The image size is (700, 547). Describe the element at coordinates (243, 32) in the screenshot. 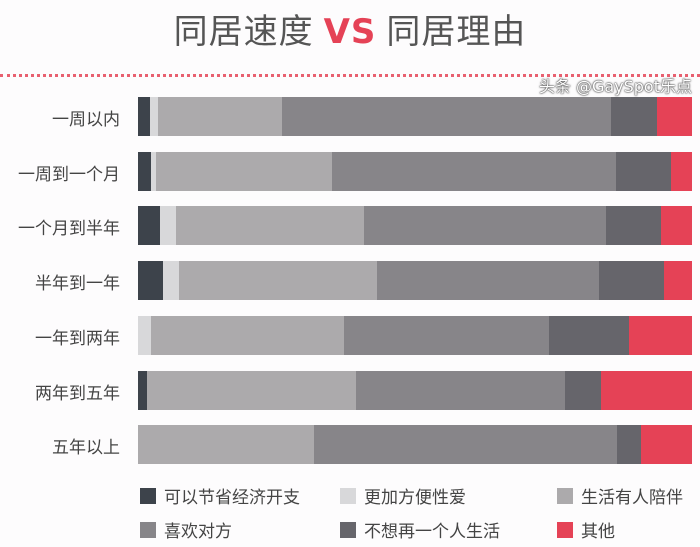

I see `title-part1: 同居速度` at that location.